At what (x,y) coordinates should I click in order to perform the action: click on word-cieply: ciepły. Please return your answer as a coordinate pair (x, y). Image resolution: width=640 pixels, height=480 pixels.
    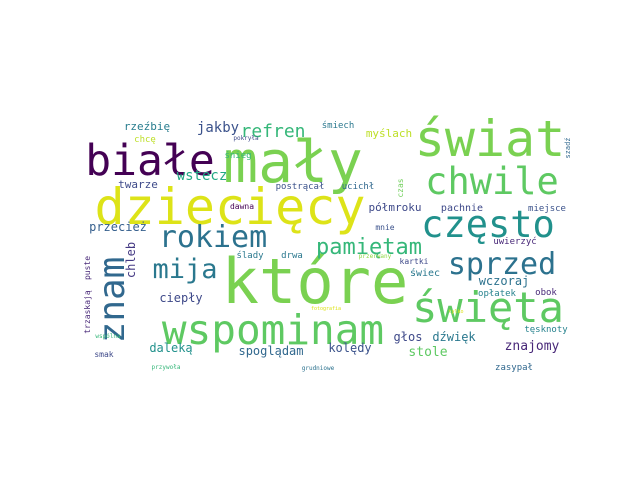
    Looking at the image, I should click on (180, 298).